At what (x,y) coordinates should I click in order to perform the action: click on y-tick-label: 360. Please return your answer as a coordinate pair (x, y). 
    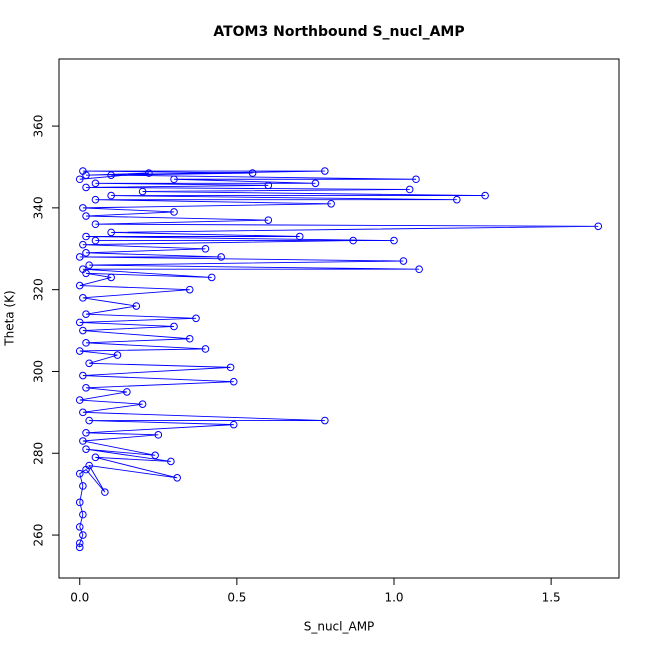
    Looking at the image, I should click on (39, 126).